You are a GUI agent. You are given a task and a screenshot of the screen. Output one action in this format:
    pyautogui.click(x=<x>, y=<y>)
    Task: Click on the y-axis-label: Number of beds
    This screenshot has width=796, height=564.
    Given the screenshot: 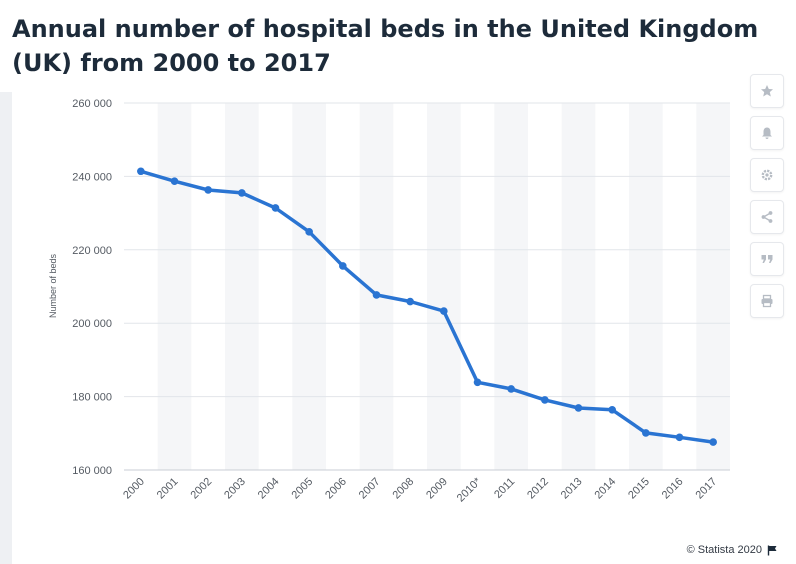 What is the action you would take?
    pyautogui.click(x=53, y=285)
    